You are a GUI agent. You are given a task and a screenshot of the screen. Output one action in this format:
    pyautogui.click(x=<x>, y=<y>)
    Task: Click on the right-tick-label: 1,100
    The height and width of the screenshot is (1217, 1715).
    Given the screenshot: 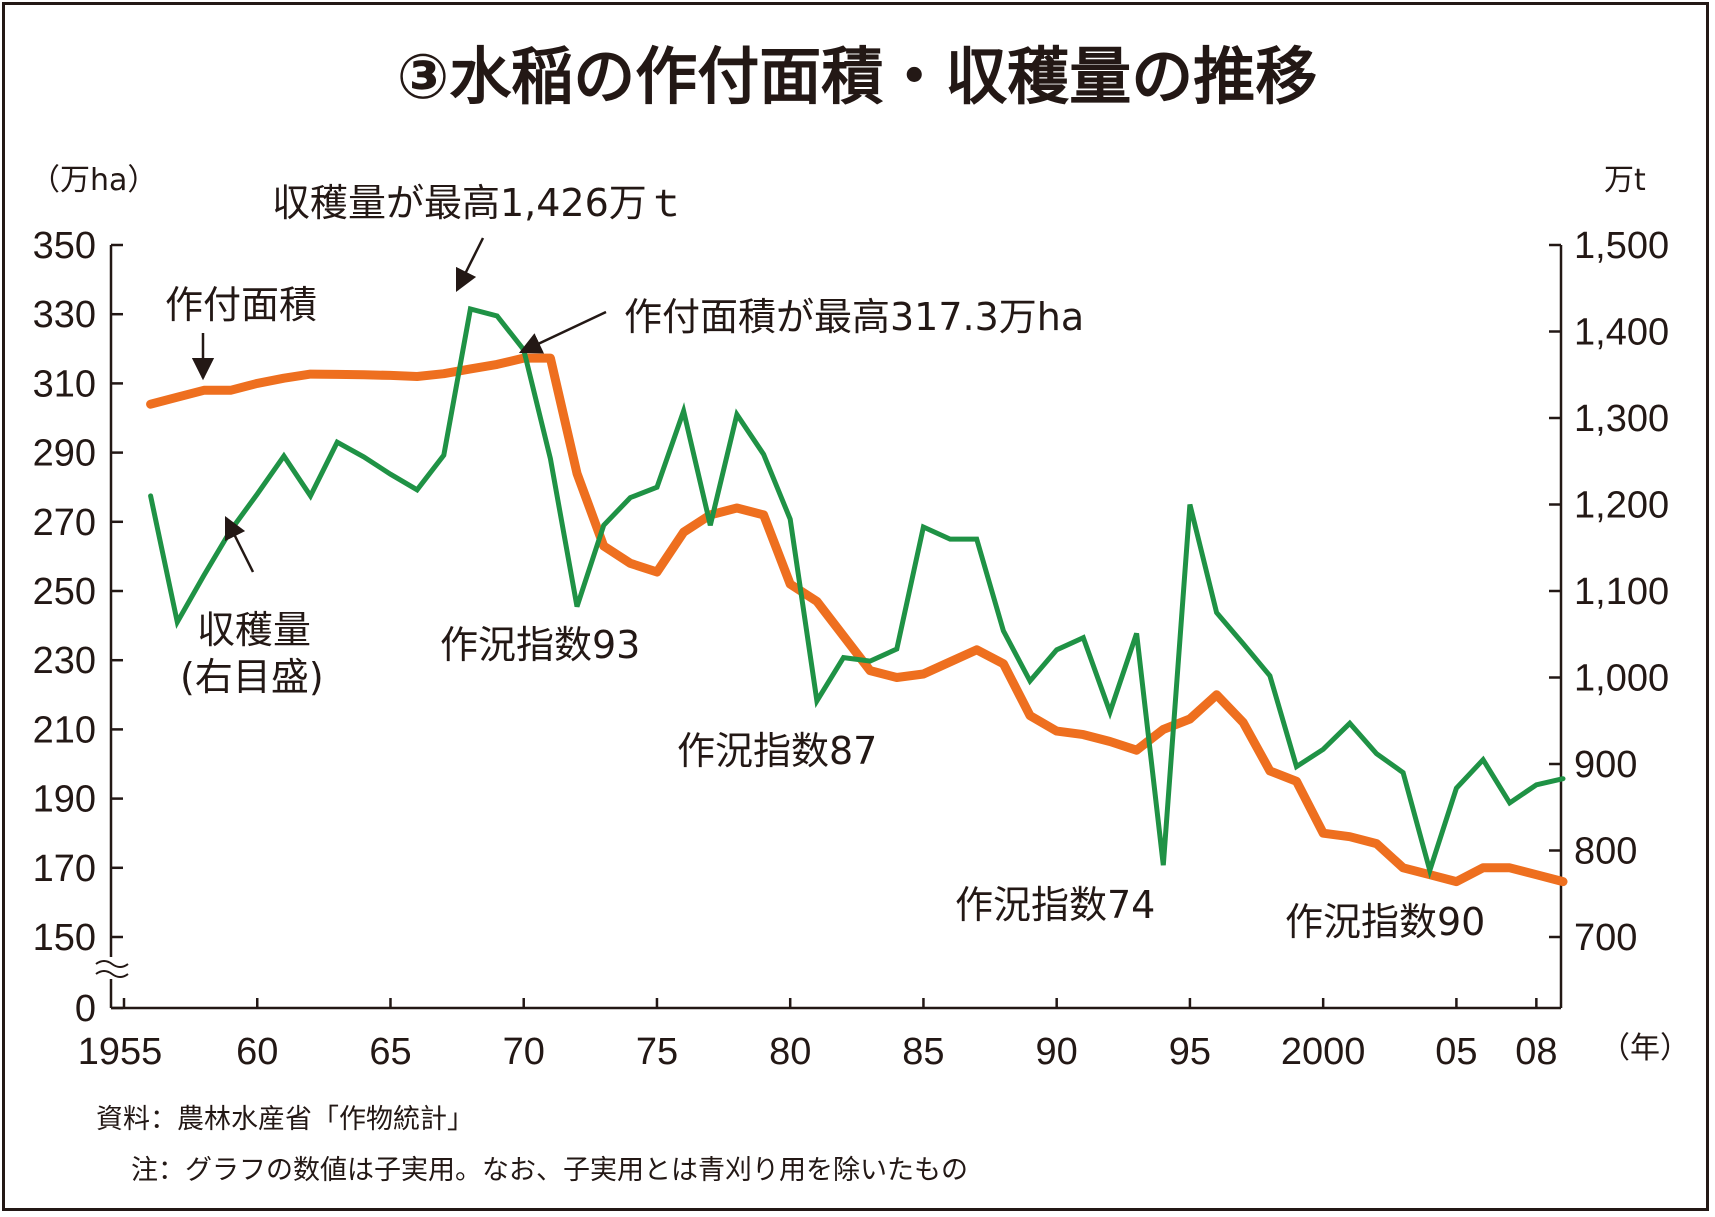 What is the action you would take?
    pyautogui.click(x=1621, y=592)
    